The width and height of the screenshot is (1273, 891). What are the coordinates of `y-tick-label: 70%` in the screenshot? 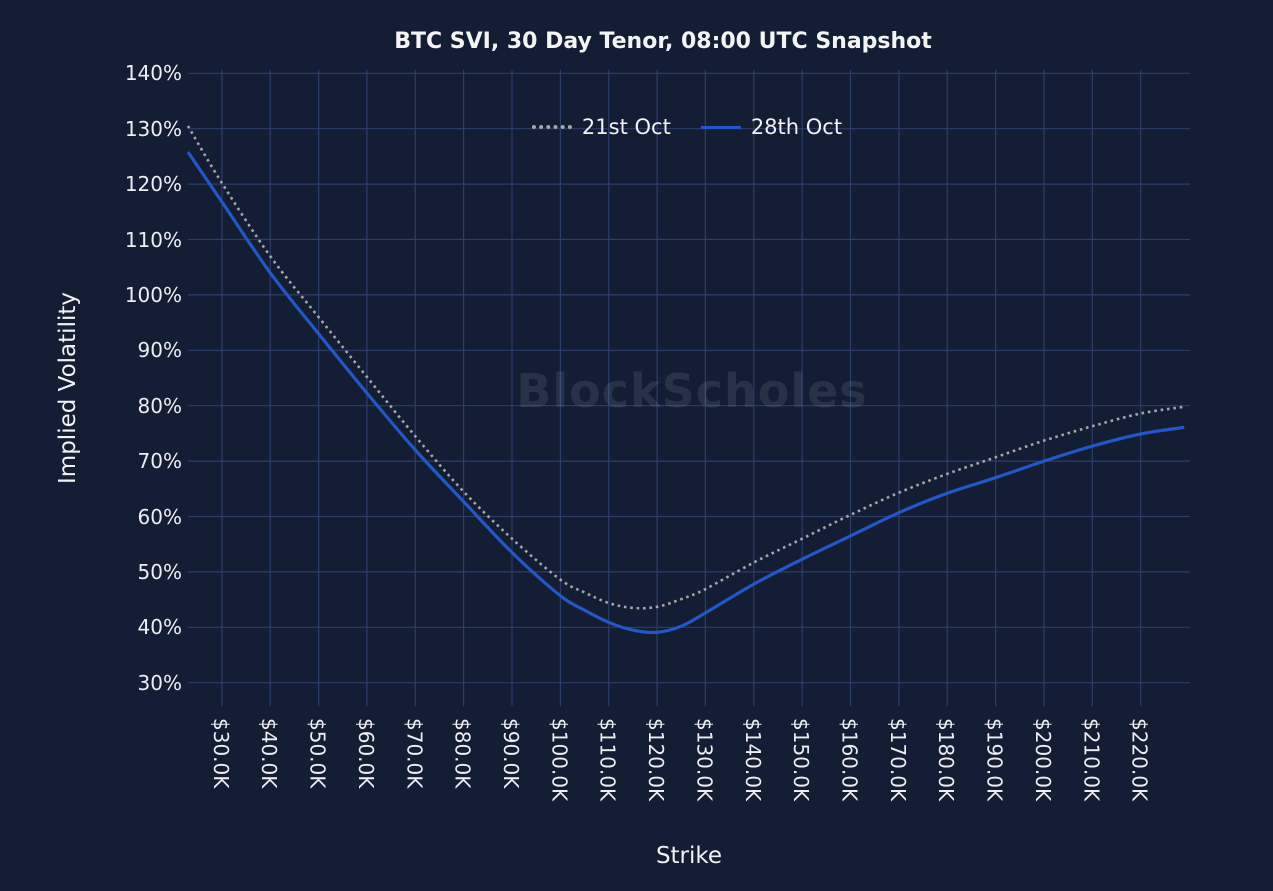 It's located at (159, 461).